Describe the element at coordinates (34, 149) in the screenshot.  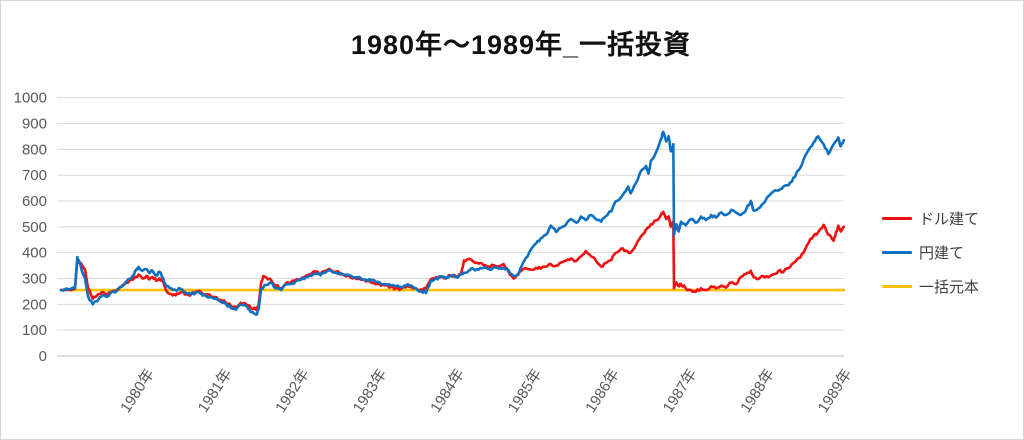
I see `y-tick-label: 800` at that location.